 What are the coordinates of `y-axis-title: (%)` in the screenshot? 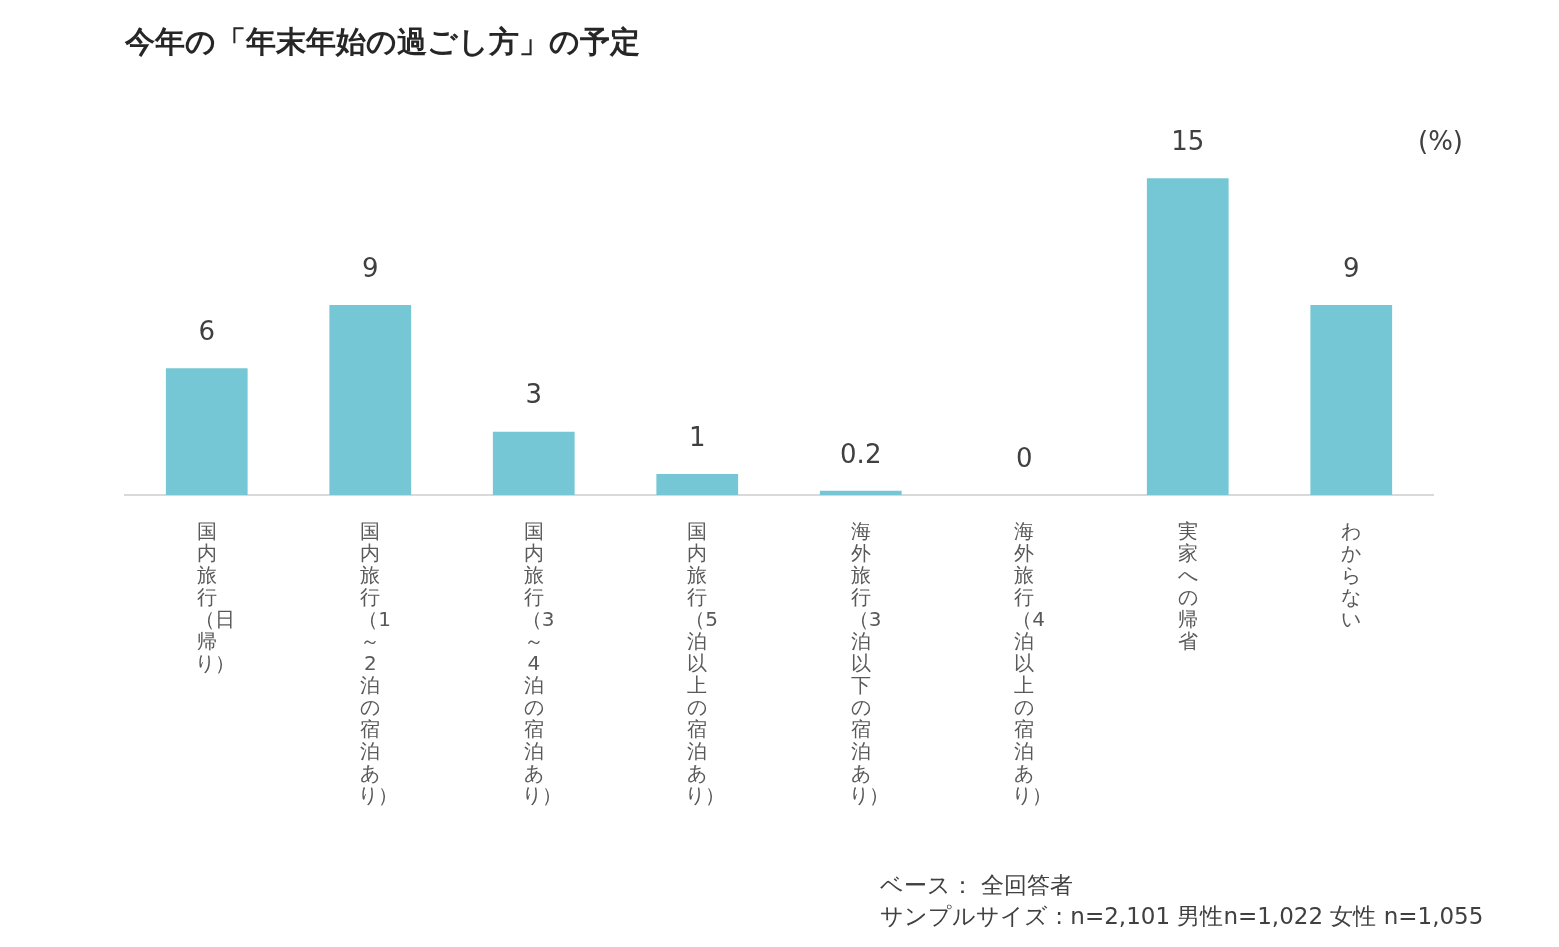 It's located at (1440, 140).